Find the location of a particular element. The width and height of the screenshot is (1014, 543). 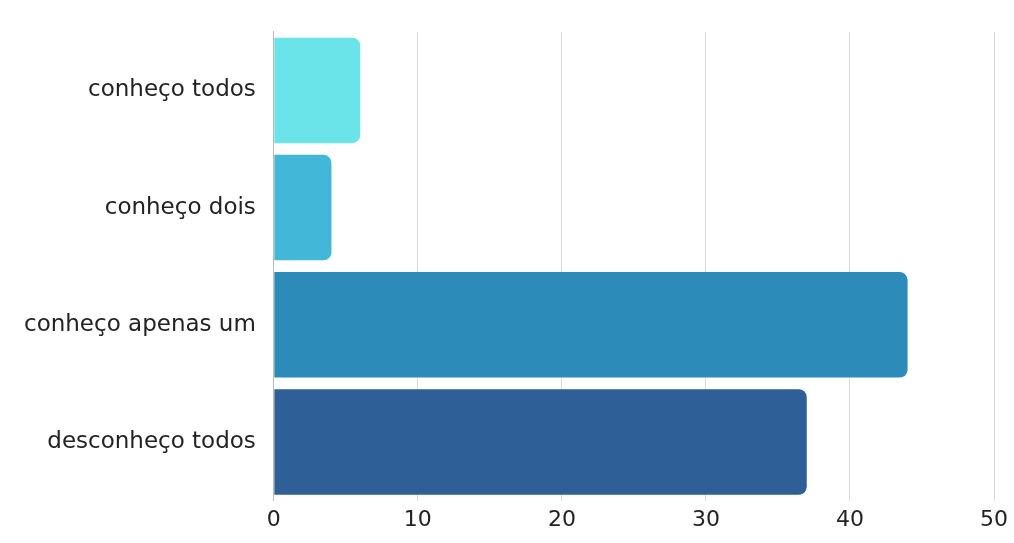

x-tick-label: 50 is located at coordinates (994, 518).